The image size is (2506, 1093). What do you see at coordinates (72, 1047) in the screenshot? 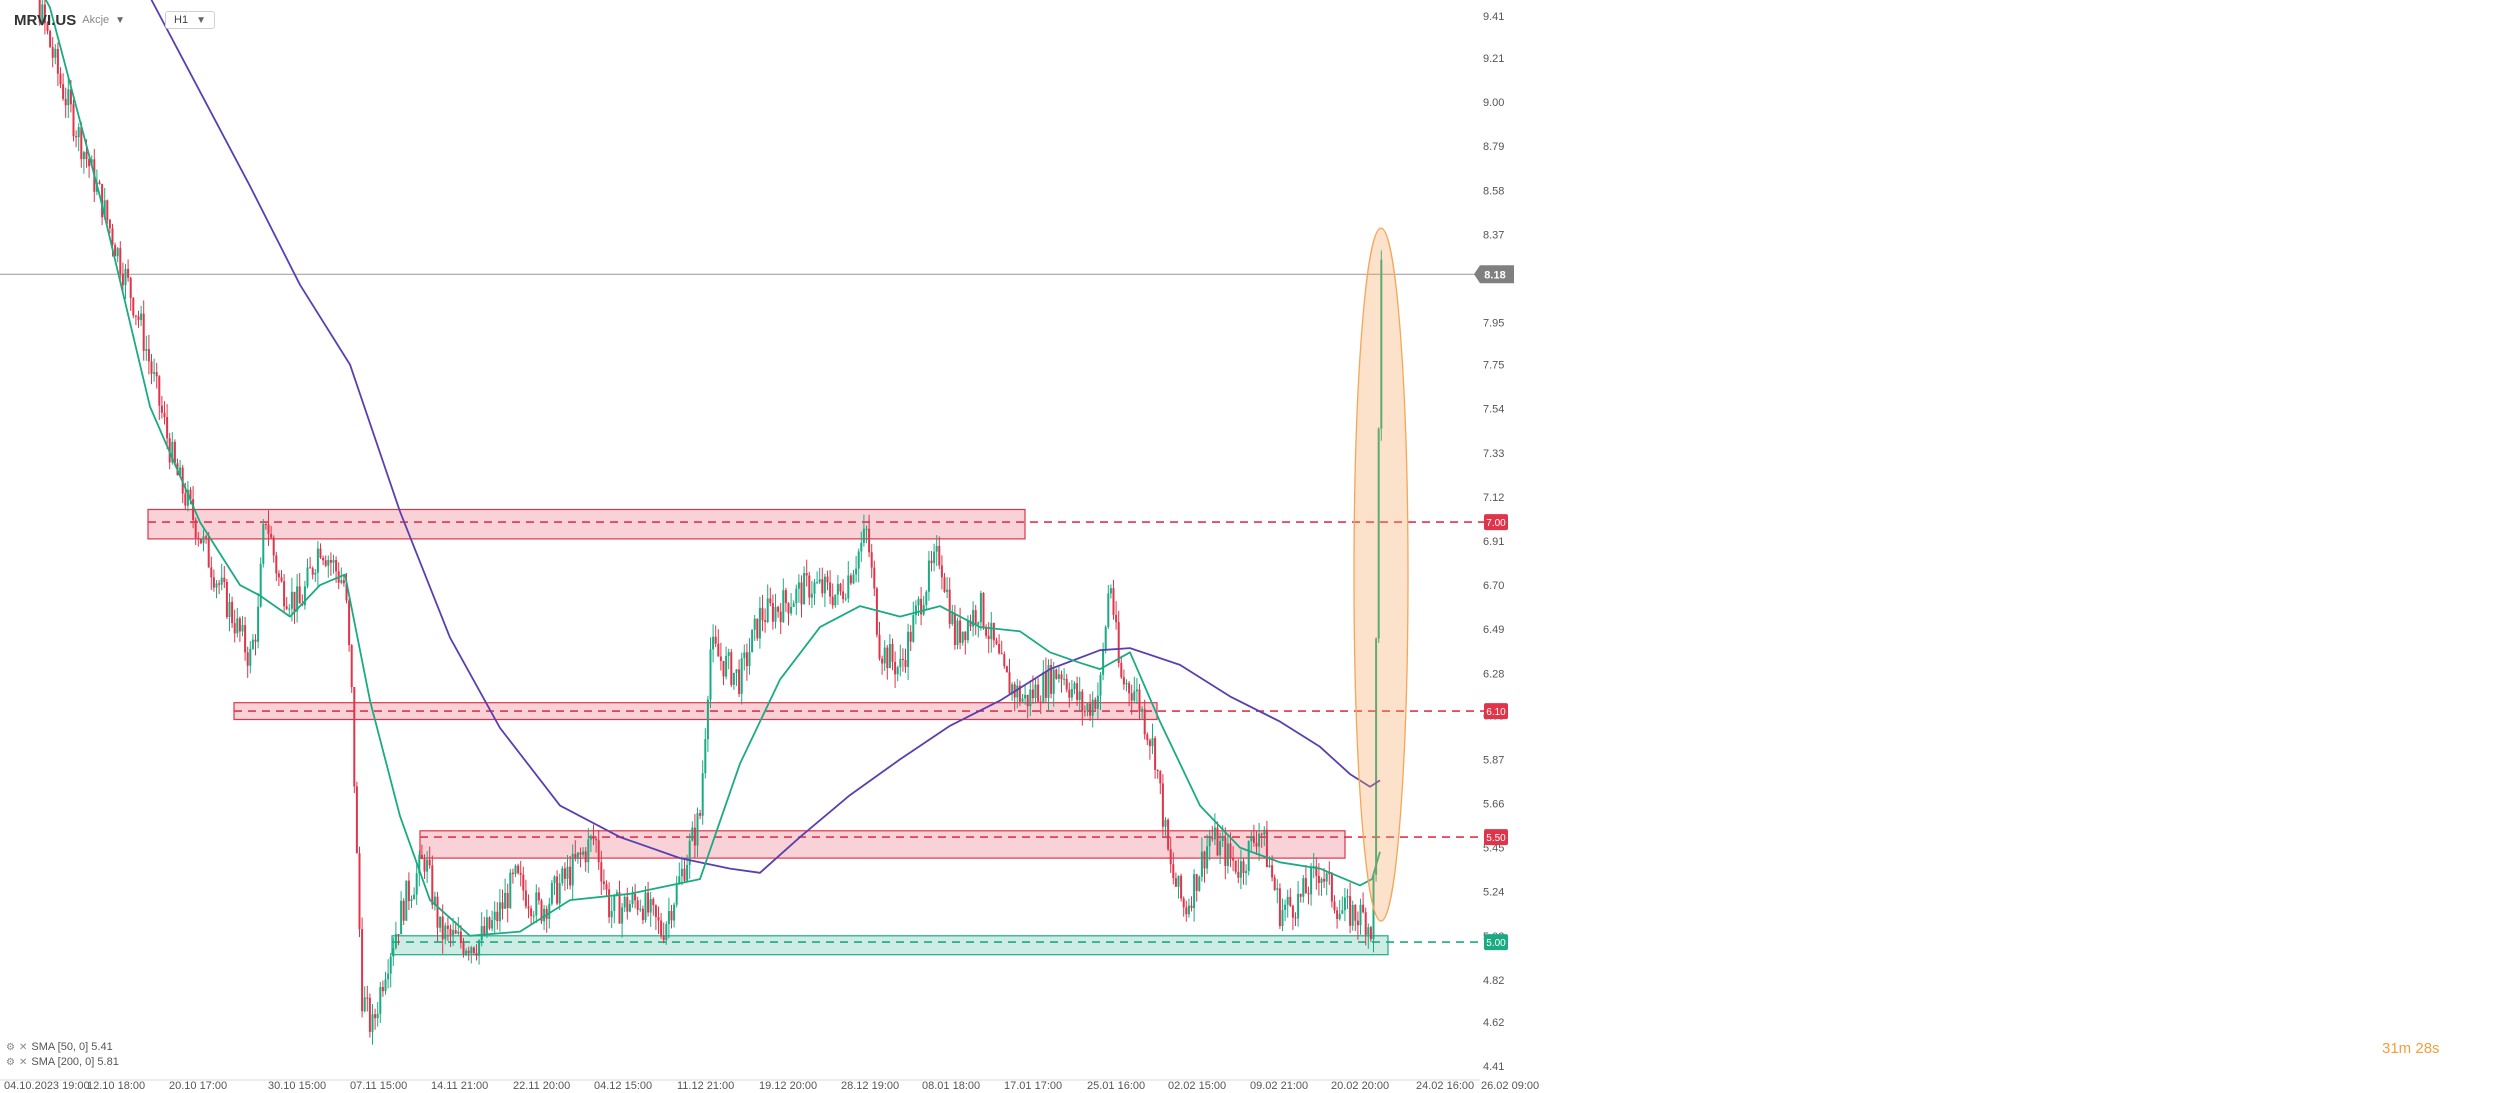
I see `legend-sma50-label: SMA [50, 0] 5.41` at bounding box center [72, 1047].